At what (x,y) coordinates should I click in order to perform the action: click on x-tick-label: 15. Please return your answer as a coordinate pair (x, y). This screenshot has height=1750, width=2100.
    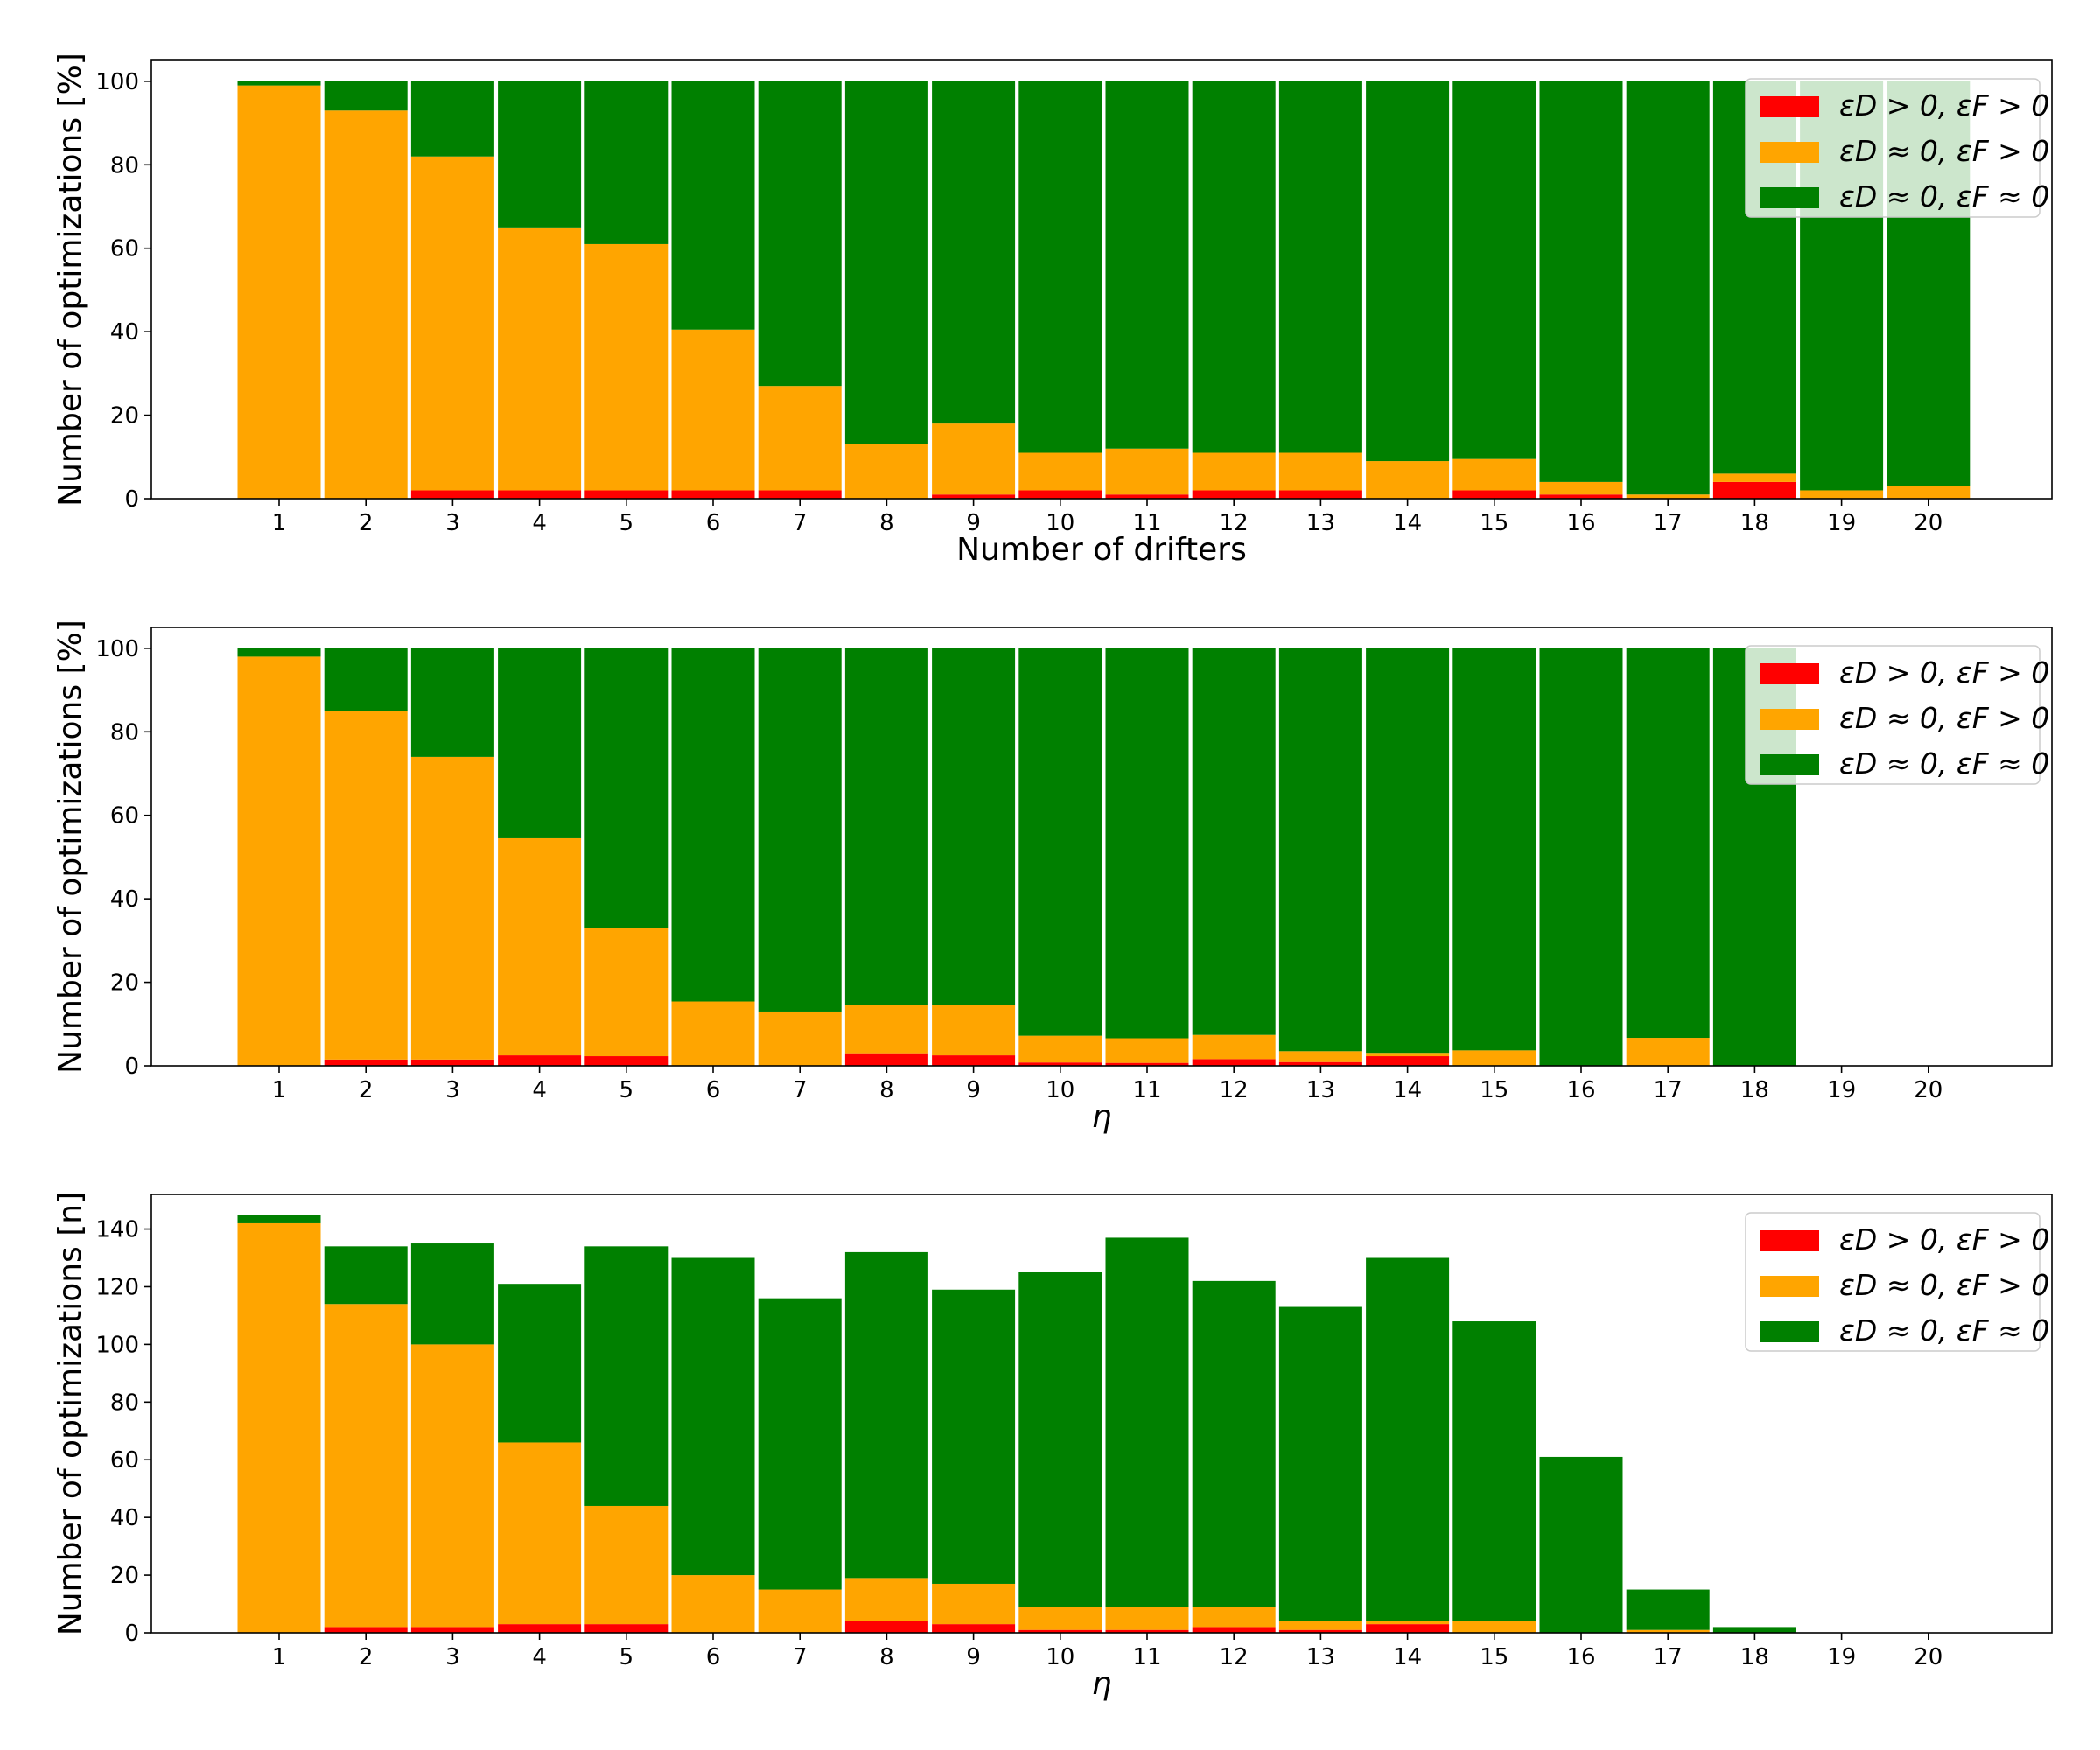
    Looking at the image, I should click on (1494, 1090).